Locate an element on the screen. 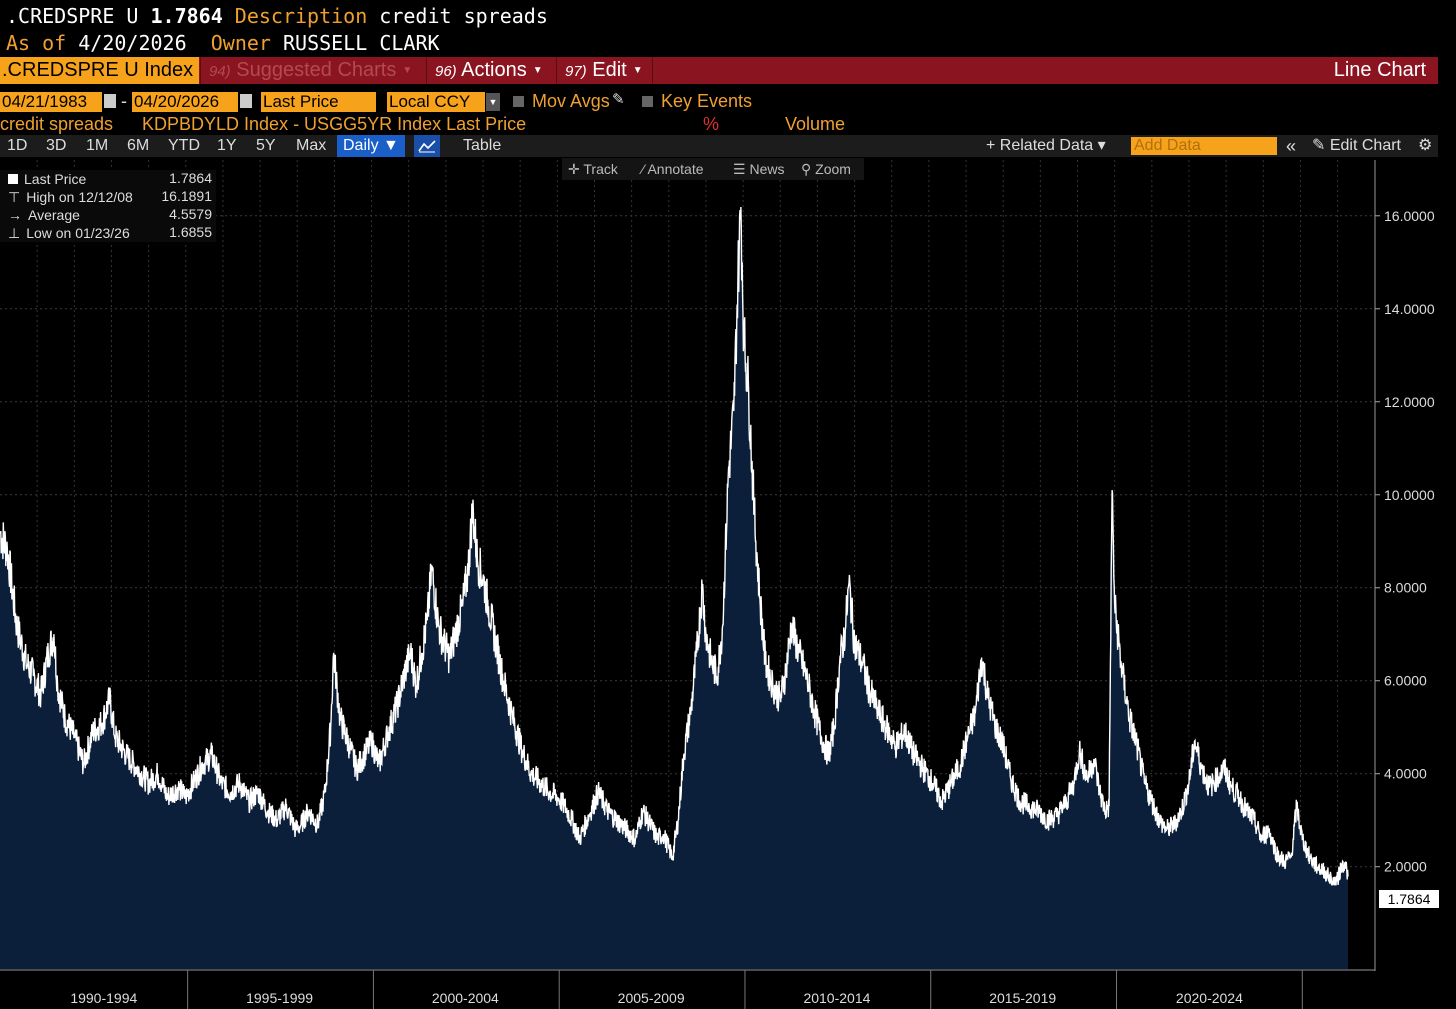  mov-avgs-label: Mov Avgs is located at coordinates (571, 101).